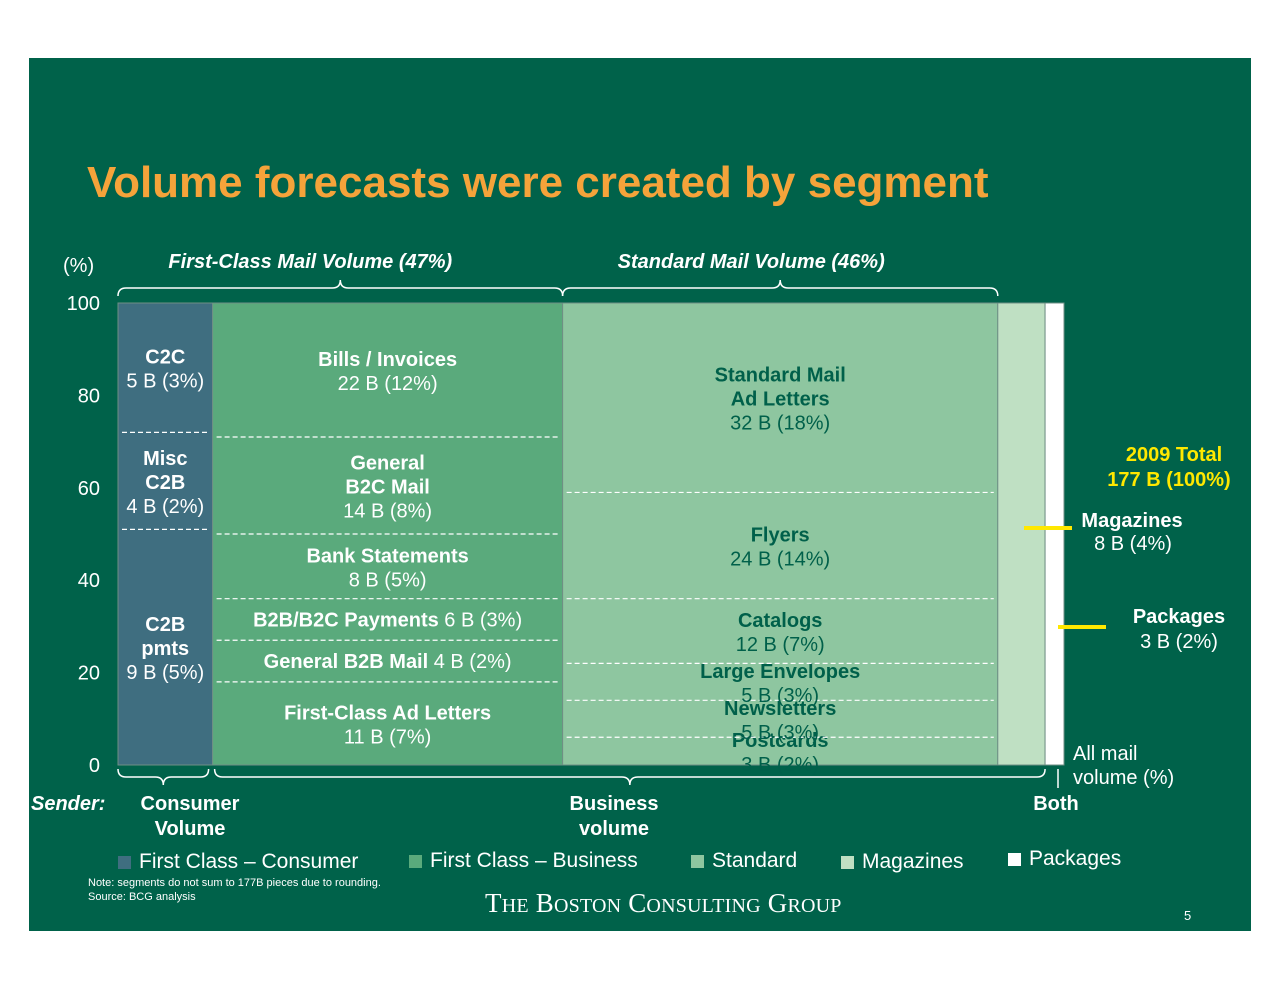 This screenshot has width=1280, height=990. Describe the element at coordinates (387, 487) in the screenshot. I see `segment-label-general-b2c-mail: B2C Mail` at that location.